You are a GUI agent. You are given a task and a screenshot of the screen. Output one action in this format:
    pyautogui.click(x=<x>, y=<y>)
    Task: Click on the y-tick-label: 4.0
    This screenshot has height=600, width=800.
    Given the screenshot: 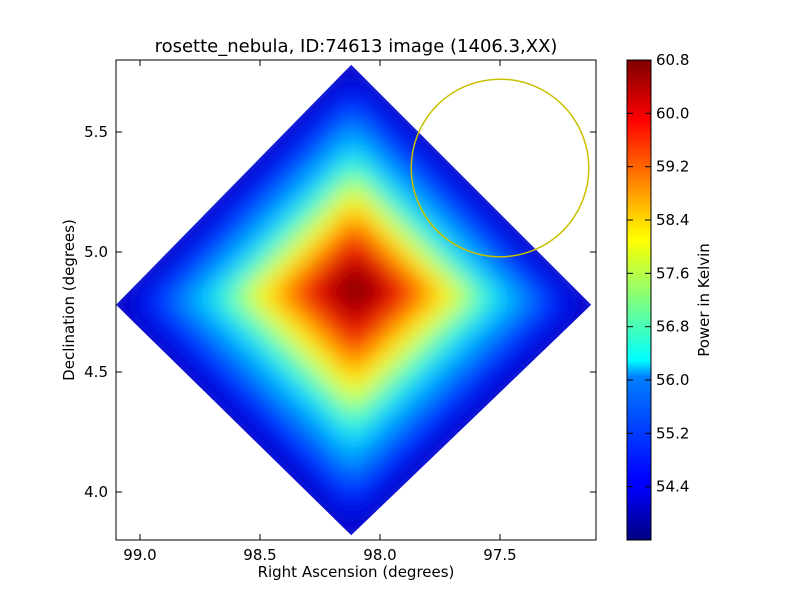 What is the action you would take?
    pyautogui.click(x=96, y=492)
    